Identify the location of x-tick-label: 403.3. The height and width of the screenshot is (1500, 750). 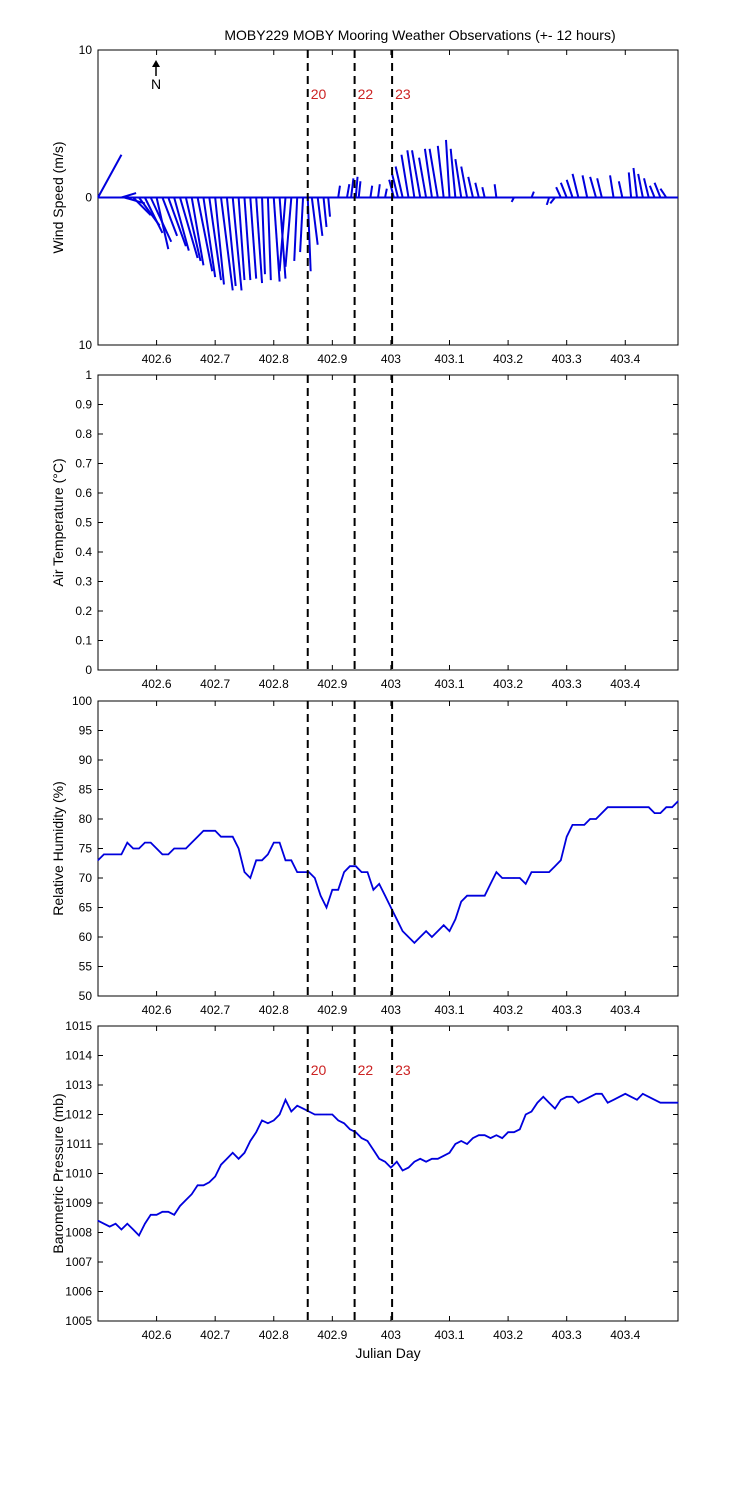
(567, 359).